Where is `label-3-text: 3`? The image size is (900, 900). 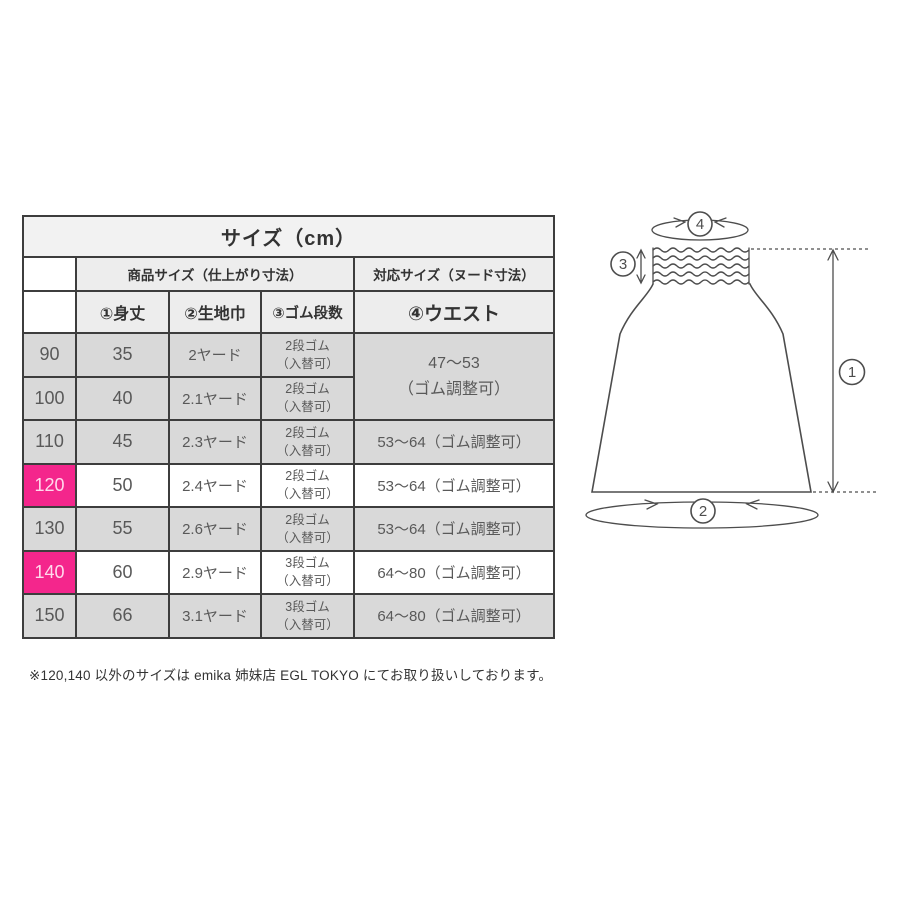
label-3-text: 3 is located at coordinates (623, 264).